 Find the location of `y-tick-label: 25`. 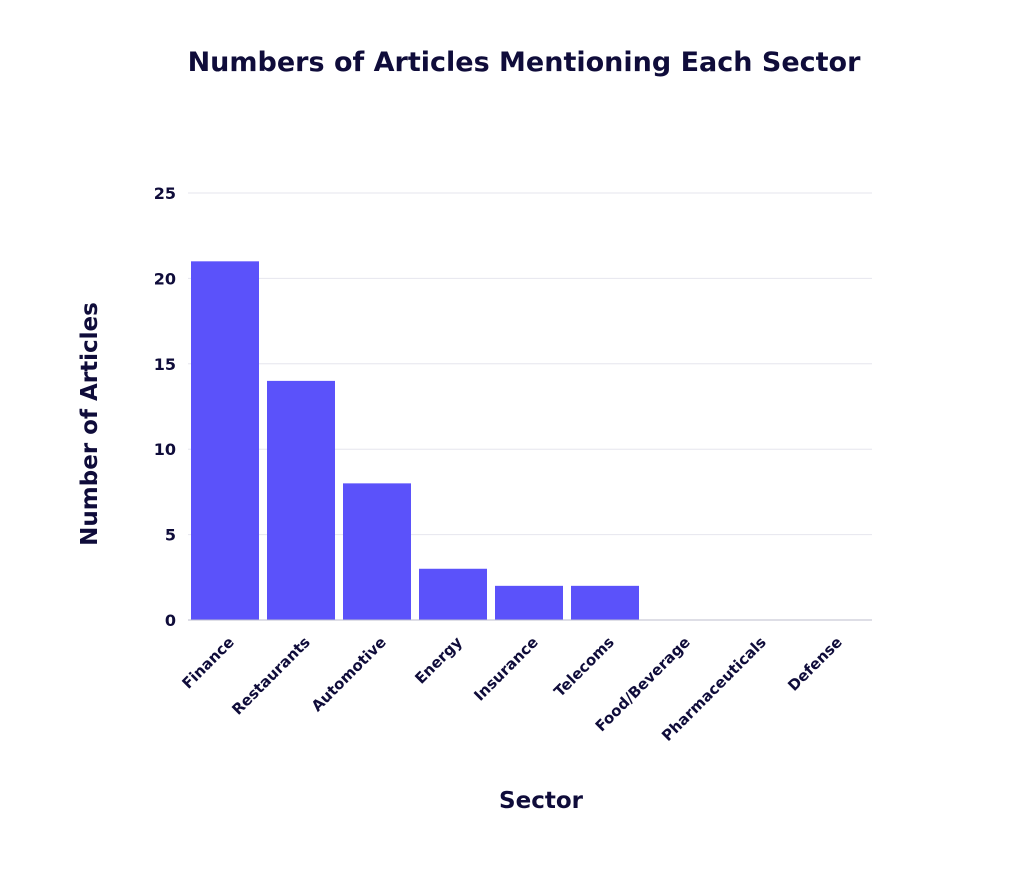

y-tick-label: 25 is located at coordinates (165, 193).